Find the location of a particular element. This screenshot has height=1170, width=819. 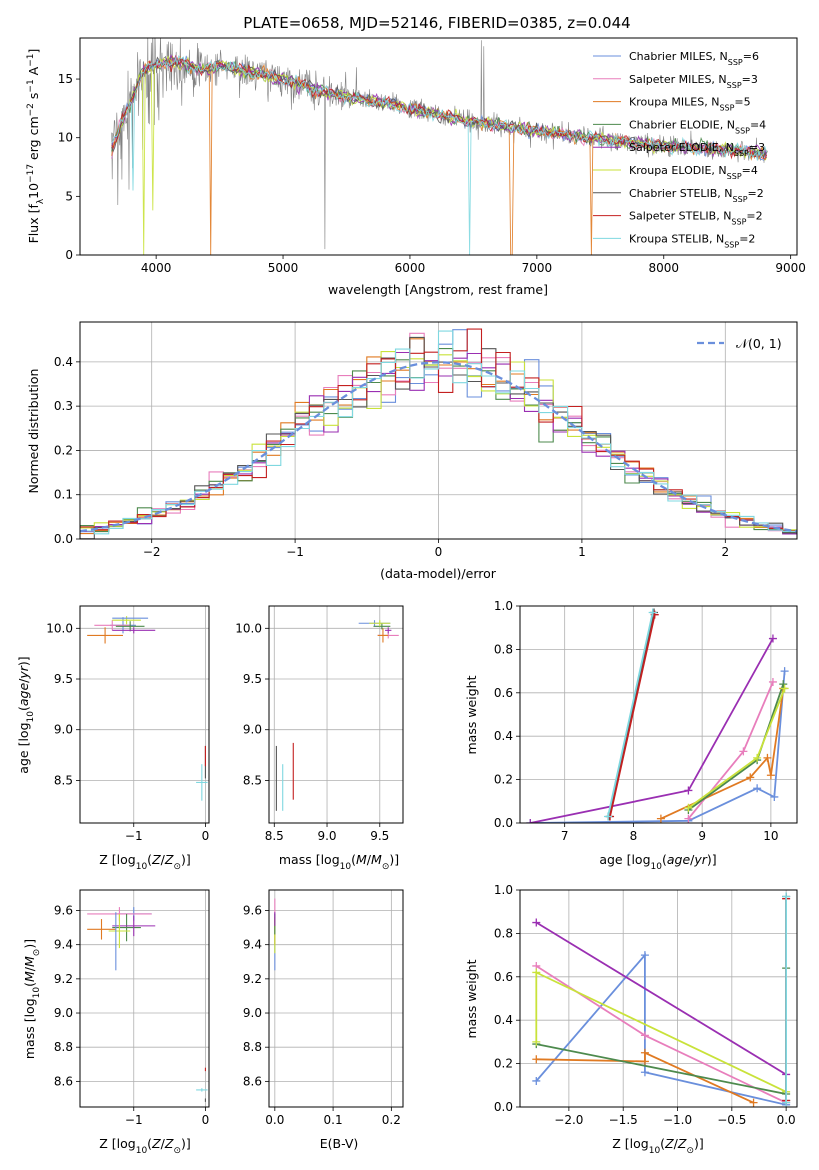

mass-vs-EBV-frame is located at coordinates (336, 998).